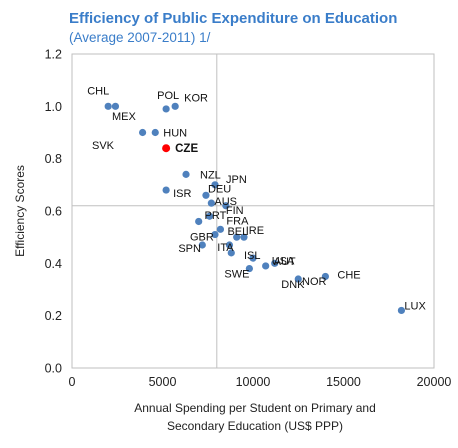  Describe the element at coordinates (237, 232) in the screenshot. I see `point-label-bel: BEL` at that location.